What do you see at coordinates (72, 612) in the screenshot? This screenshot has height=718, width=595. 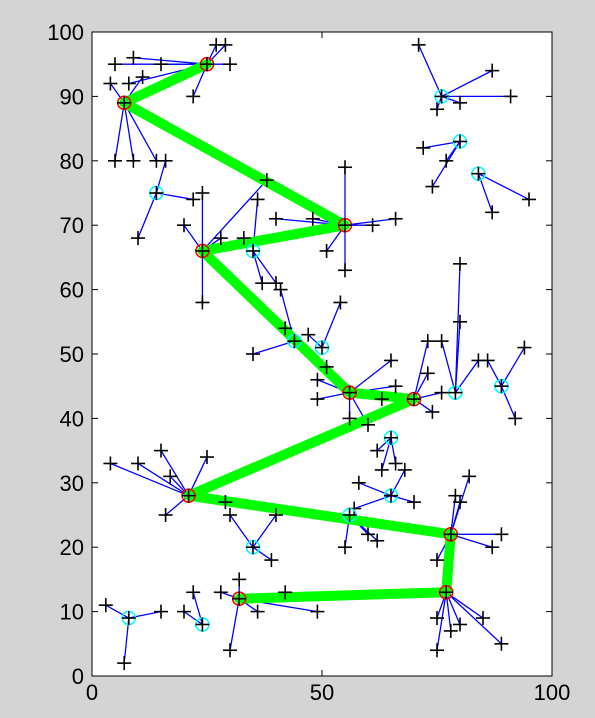 I see `y-tick-label: 10` at bounding box center [72, 612].